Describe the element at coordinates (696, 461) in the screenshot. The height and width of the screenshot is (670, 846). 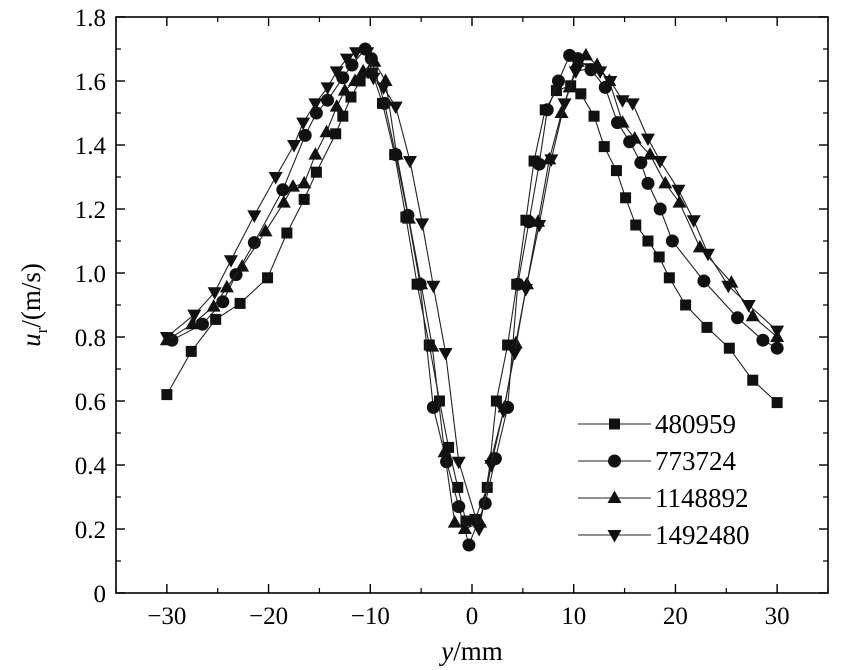
I see `legend-label: 773724` at that location.